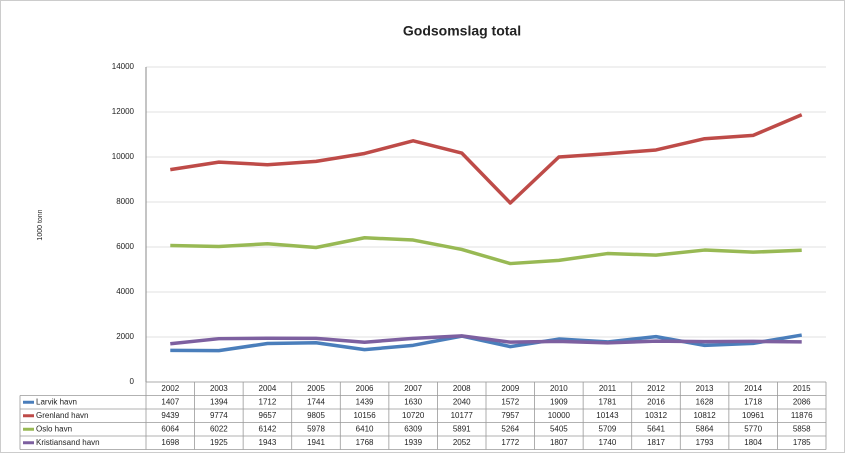 The width and height of the screenshot is (845, 453). Describe the element at coordinates (170, 442) in the screenshot. I see `table-value: 1698` at that location.